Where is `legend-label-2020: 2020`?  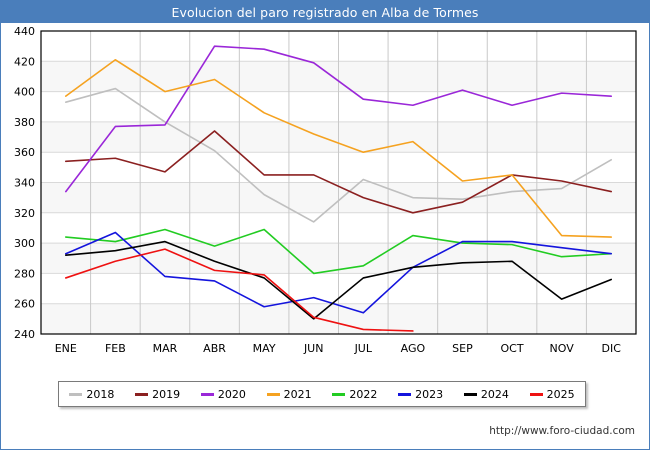 legend-label-2020: 2020 is located at coordinates (231, 394).